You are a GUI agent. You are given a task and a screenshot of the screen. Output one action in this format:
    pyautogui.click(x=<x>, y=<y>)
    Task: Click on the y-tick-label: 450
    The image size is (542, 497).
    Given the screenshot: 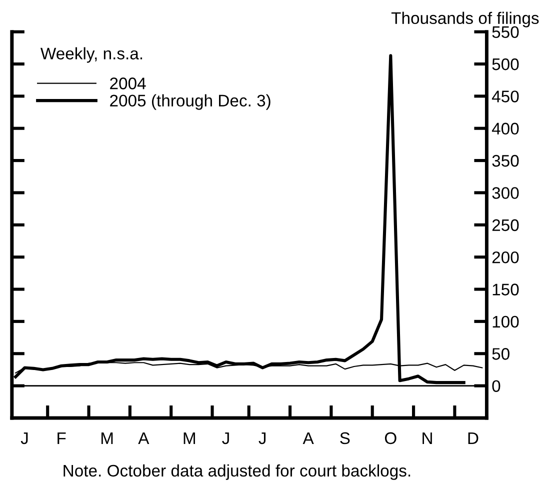 What is the action you would take?
    pyautogui.click(x=505, y=96)
    